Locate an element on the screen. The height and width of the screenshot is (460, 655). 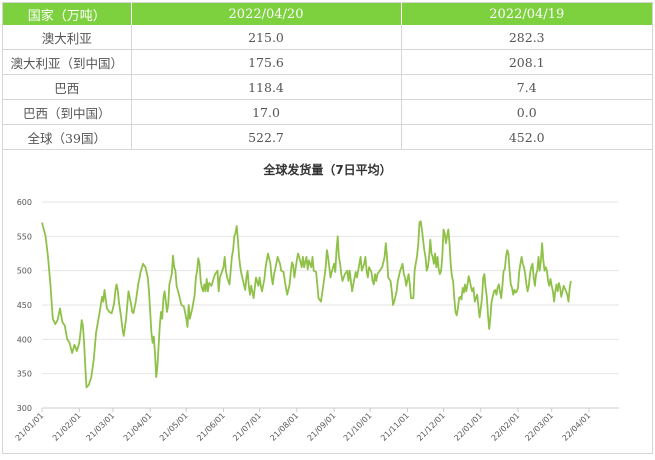
table-row: 澳大利亚 215.0 282.3 is located at coordinates (327, 37).